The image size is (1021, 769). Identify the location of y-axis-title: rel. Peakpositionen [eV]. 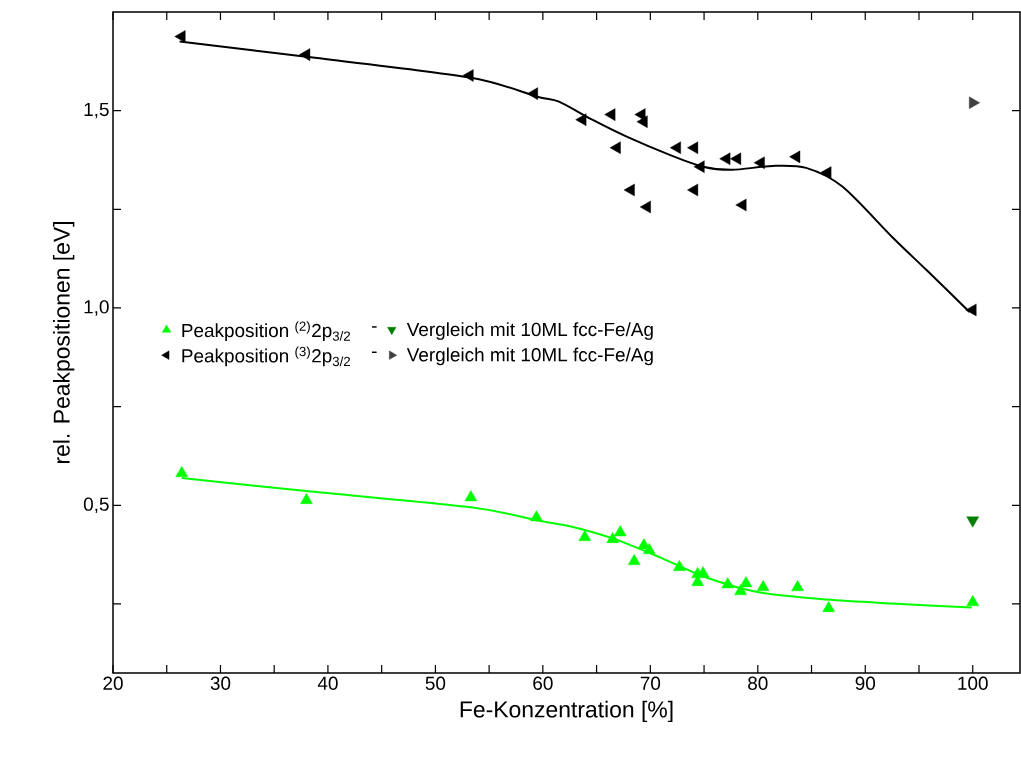
(63, 343).